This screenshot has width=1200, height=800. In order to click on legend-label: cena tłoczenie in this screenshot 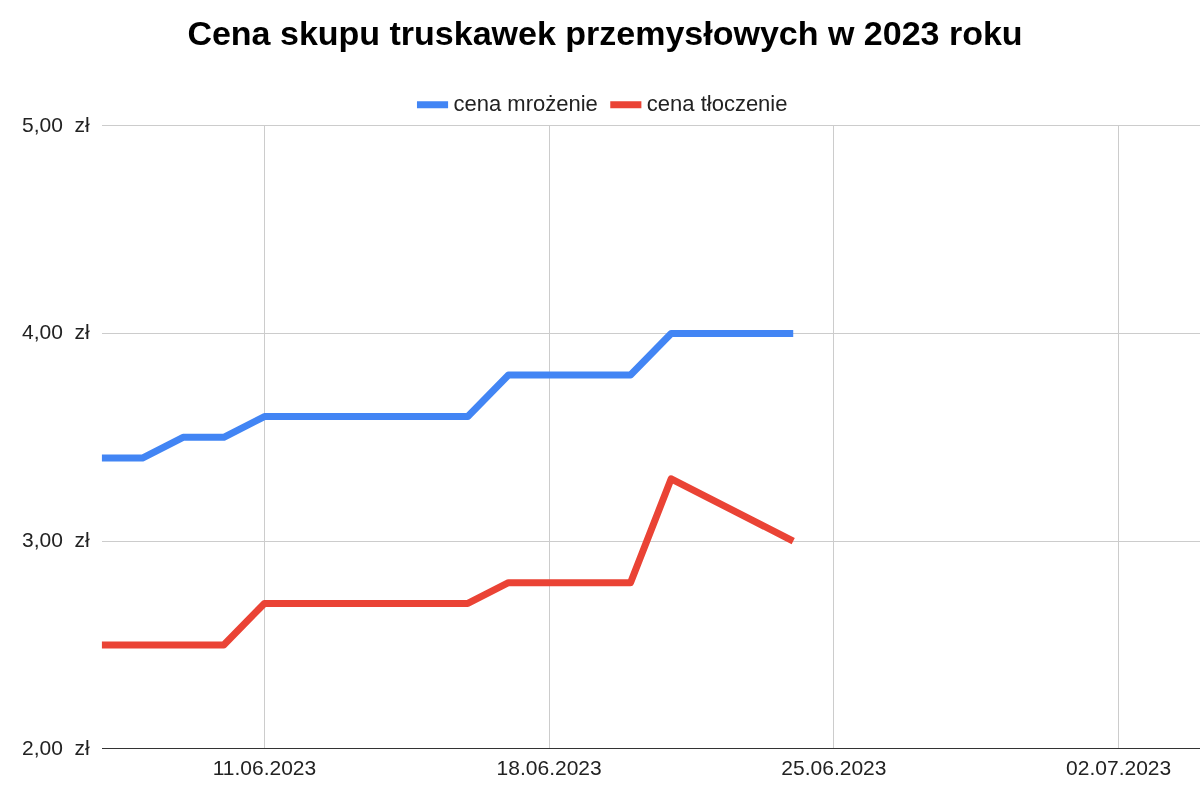, I will do `click(717, 103)`.